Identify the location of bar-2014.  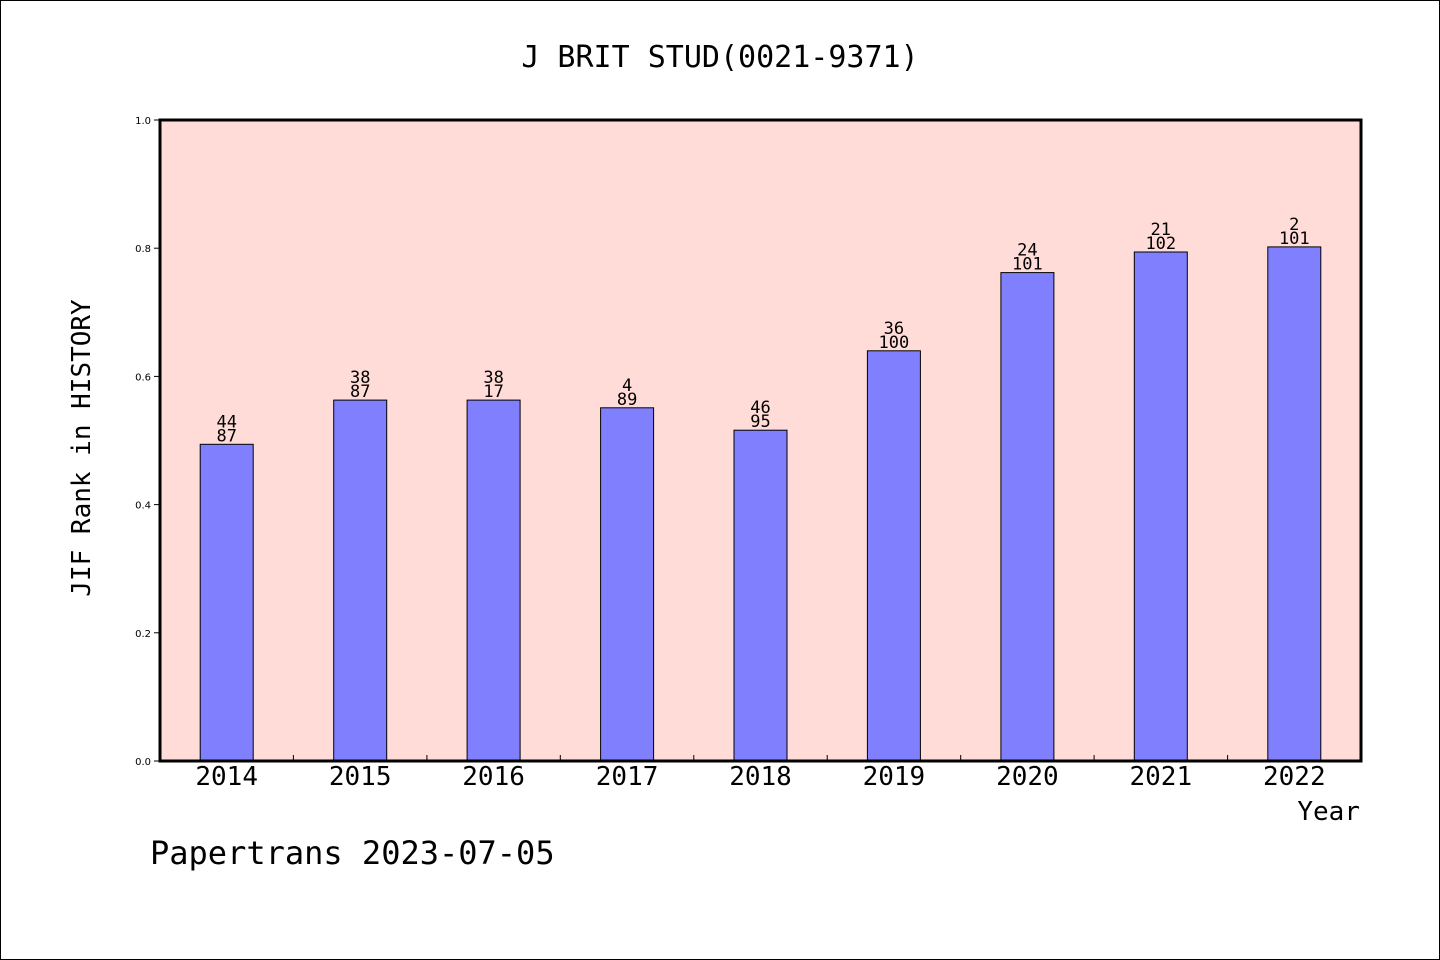
(226, 602).